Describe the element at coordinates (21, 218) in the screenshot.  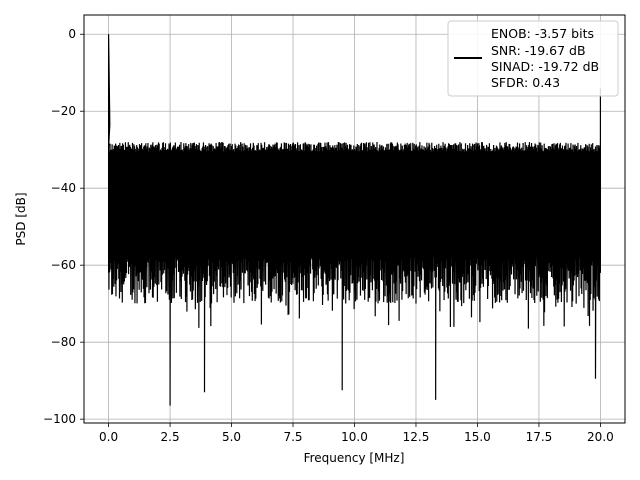
I see `y-axis-label: PSD [dB]` at that location.